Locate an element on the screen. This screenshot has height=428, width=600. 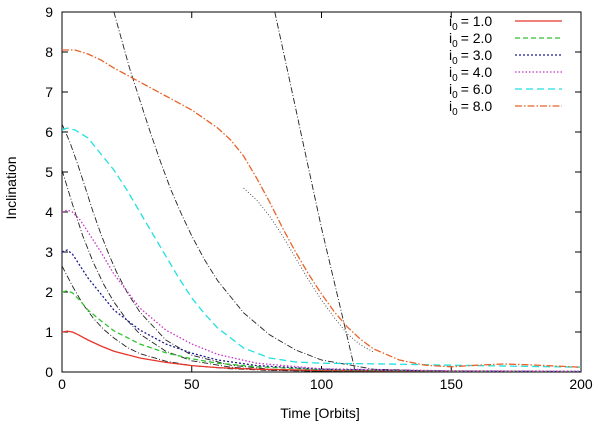
legend-label: i0 = 1.0 is located at coordinates (470, 23).